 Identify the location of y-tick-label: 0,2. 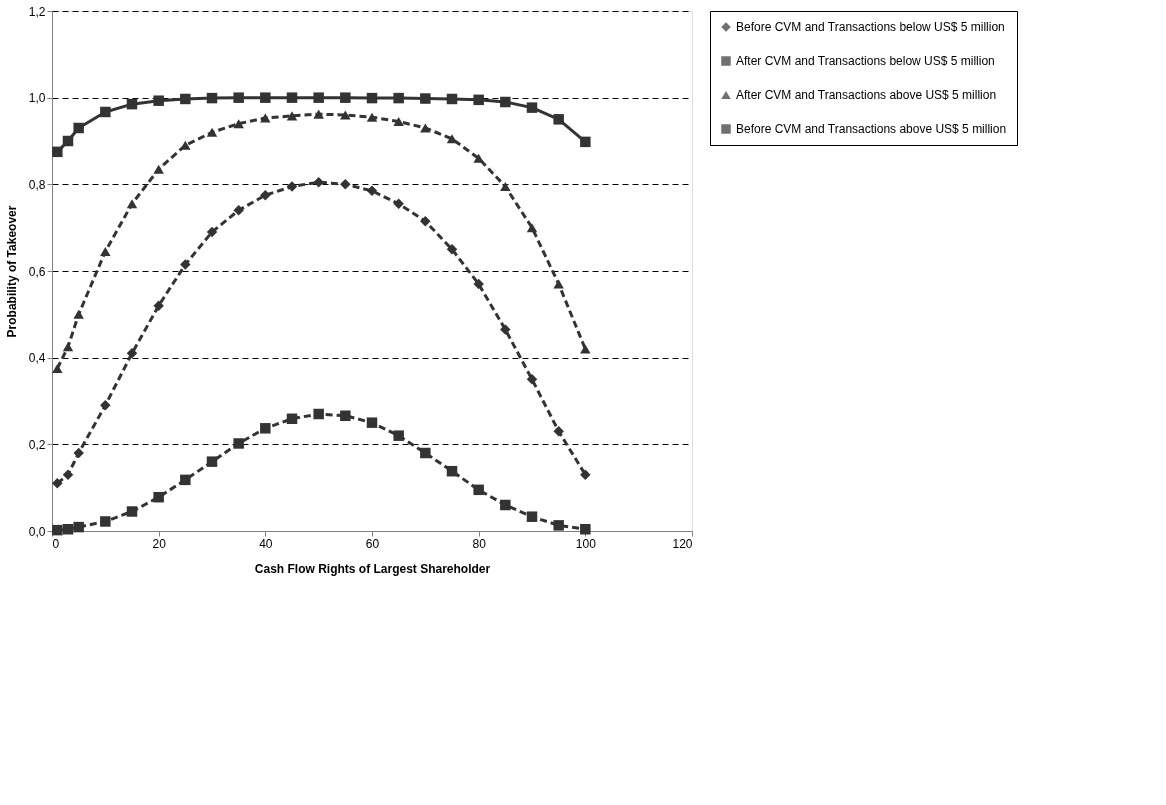
(37, 444).